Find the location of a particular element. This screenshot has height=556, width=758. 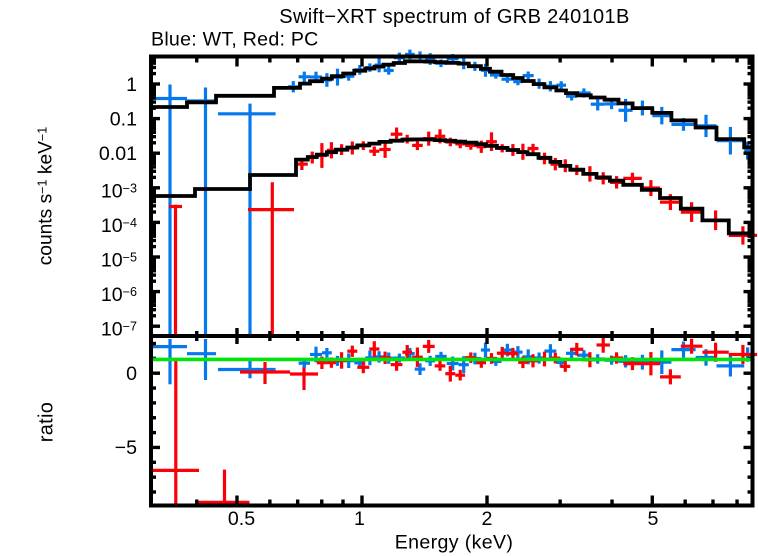

svg-text: Blue: WT, Red: PC is located at coordinates (235, 40).